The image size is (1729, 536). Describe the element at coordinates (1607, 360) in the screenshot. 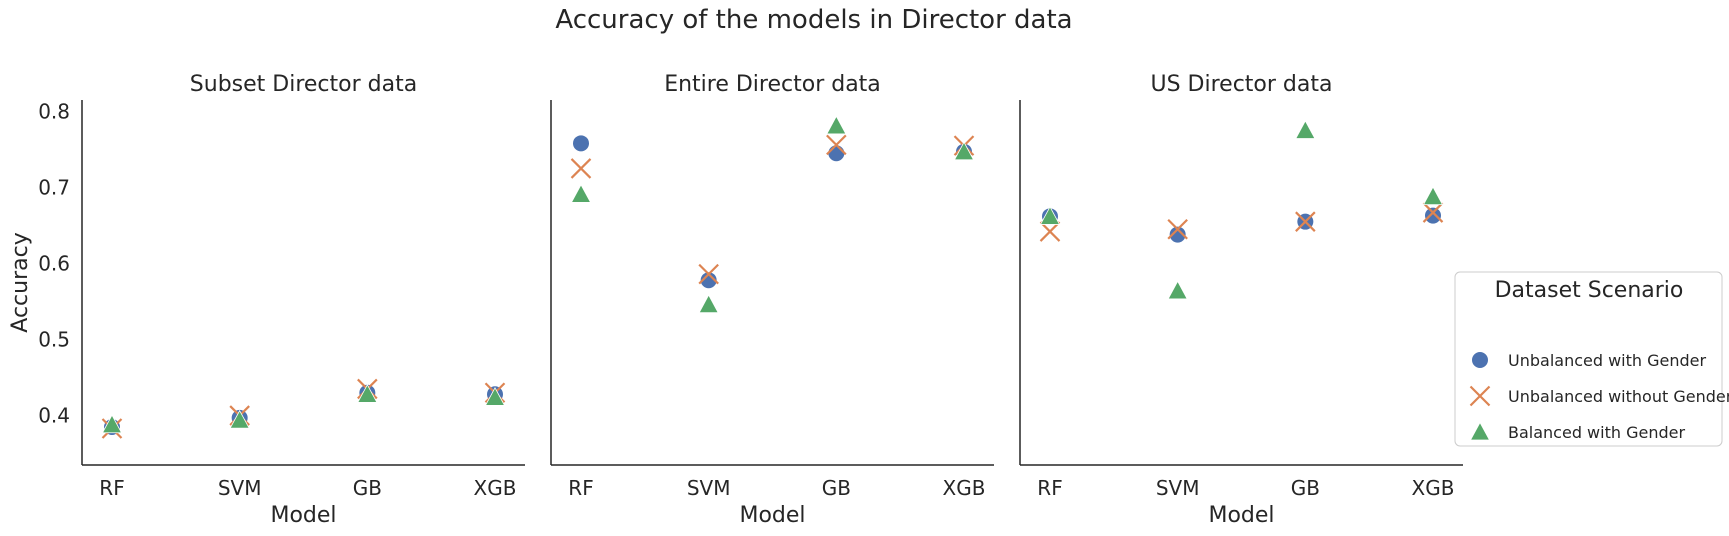

I see `legend-item-label: Unbalanced with Gender` at that location.